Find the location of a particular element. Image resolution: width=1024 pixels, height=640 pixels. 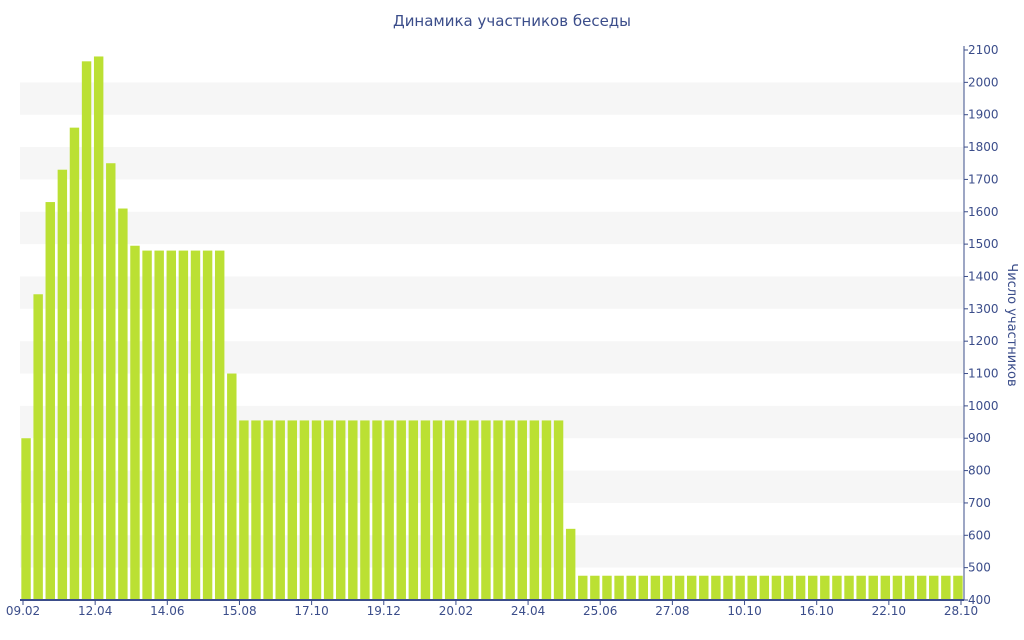

y-tick-label: 1900 is located at coordinates (983, 115).